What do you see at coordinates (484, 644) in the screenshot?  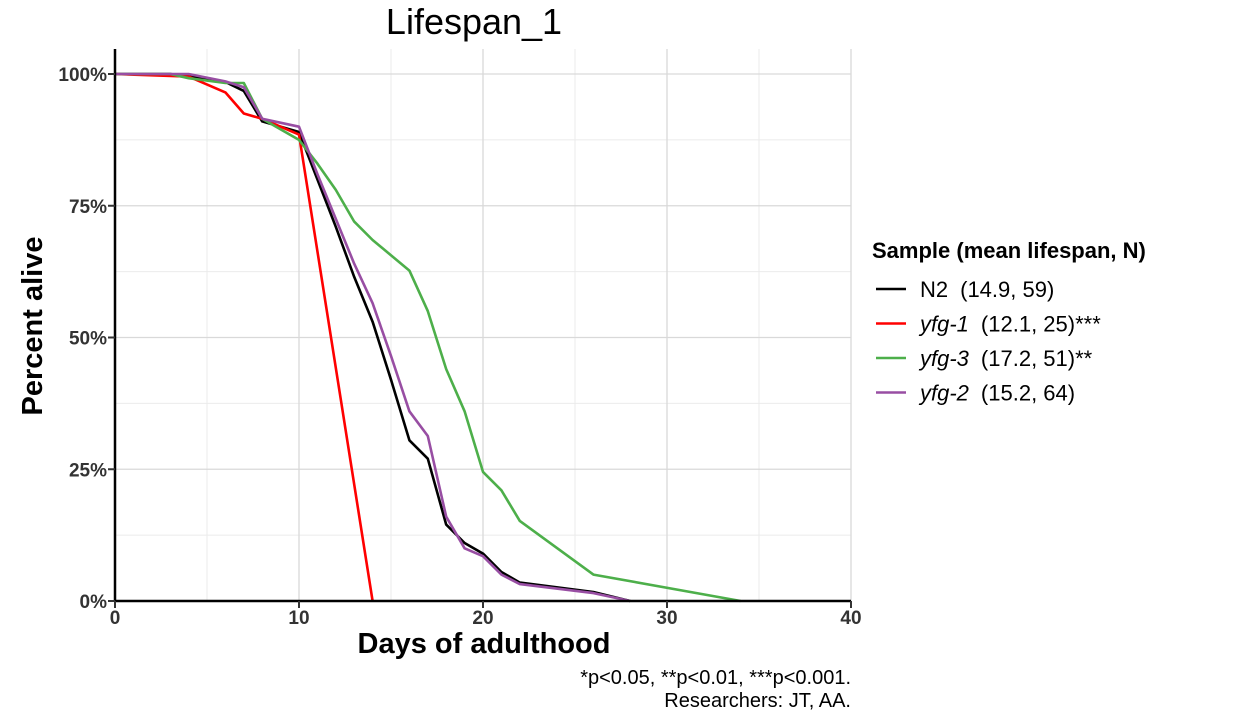 I see `x-axis-title: Days of adulthood` at bounding box center [484, 644].